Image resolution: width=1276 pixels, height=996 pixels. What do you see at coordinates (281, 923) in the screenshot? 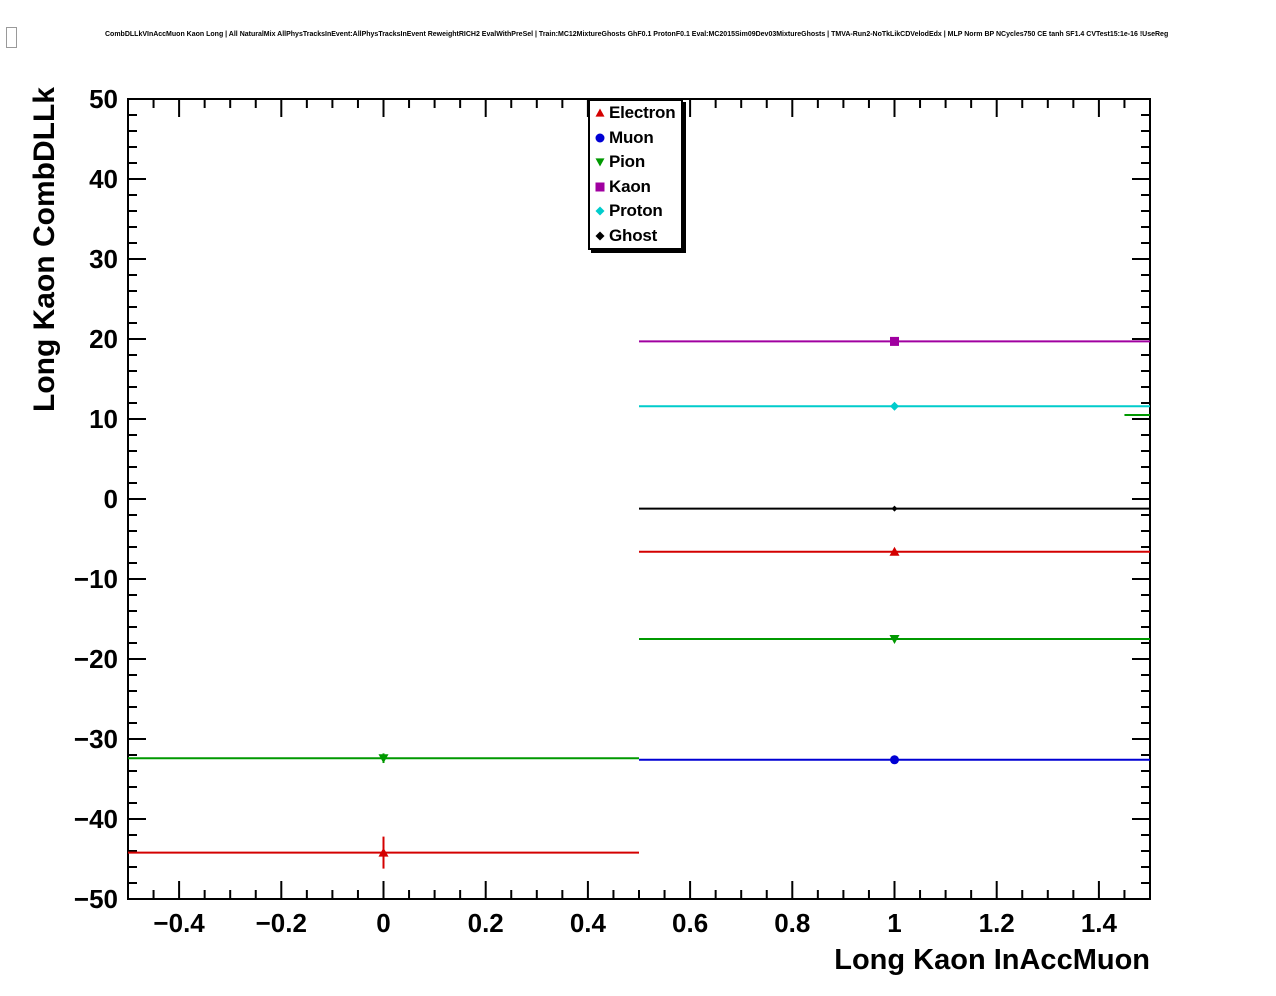
I see `x-tick-label: −0.2` at bounding box center [281, 923].